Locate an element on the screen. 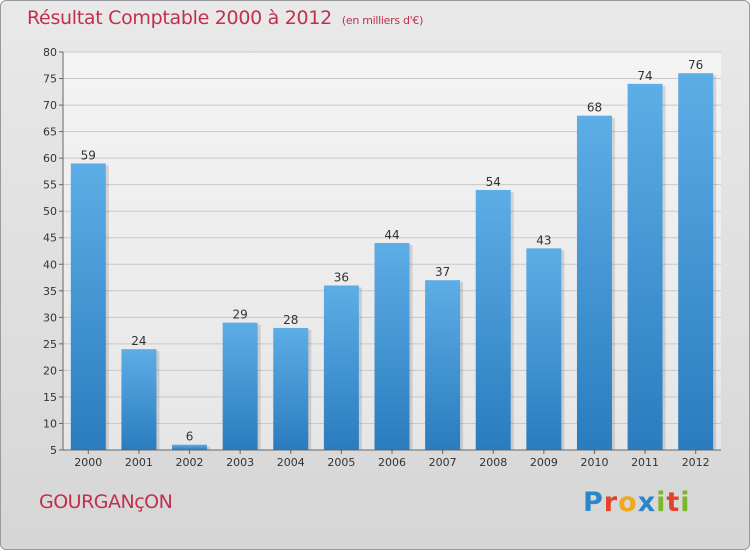 The width and height of the screenshot is (750, 550). x-tick-label: 2007 is located at coordinates (443, 462).